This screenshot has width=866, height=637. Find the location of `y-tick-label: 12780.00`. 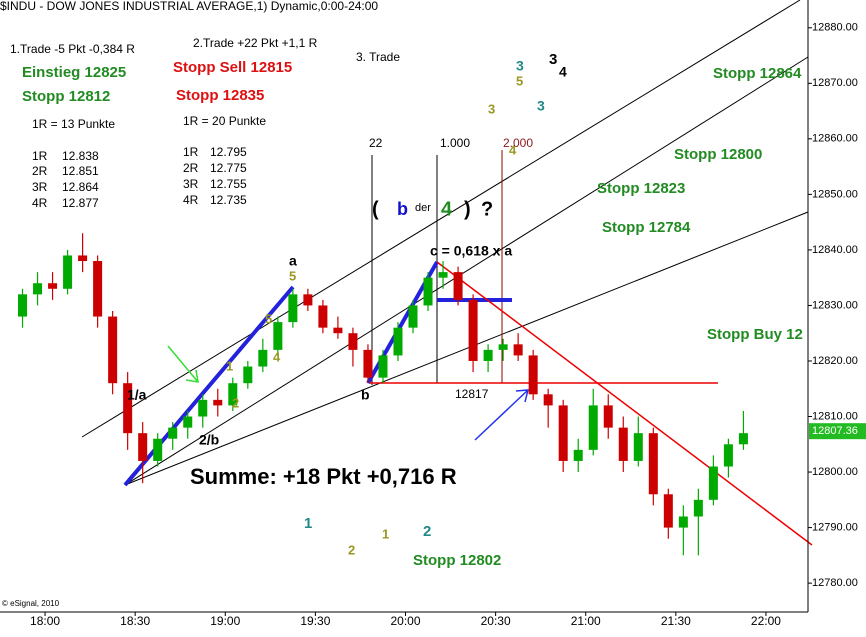

y-tick-label: 12780.00 is located at coordinates (835, 583).